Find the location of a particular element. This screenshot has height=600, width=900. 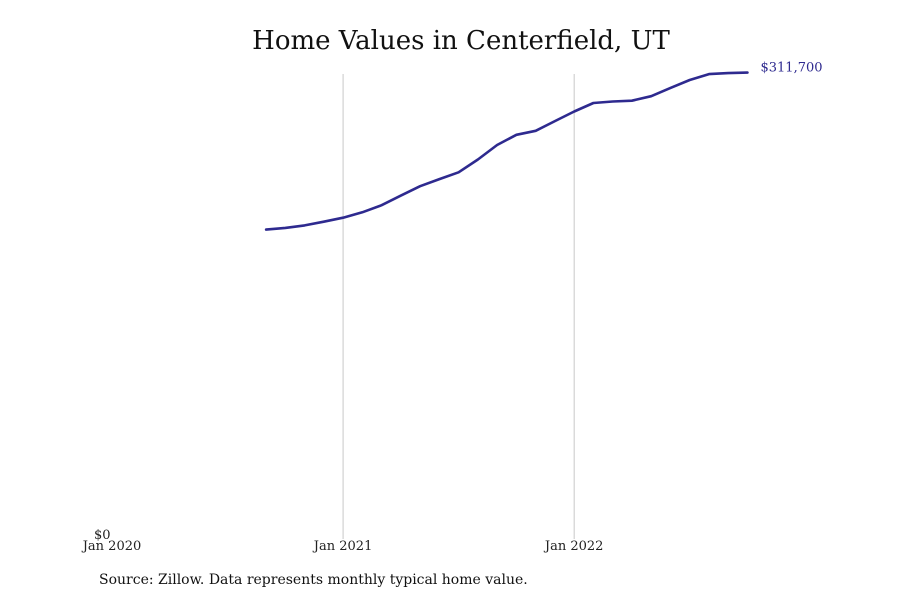

y-axis: $0 is located at coordinates (102, 535).